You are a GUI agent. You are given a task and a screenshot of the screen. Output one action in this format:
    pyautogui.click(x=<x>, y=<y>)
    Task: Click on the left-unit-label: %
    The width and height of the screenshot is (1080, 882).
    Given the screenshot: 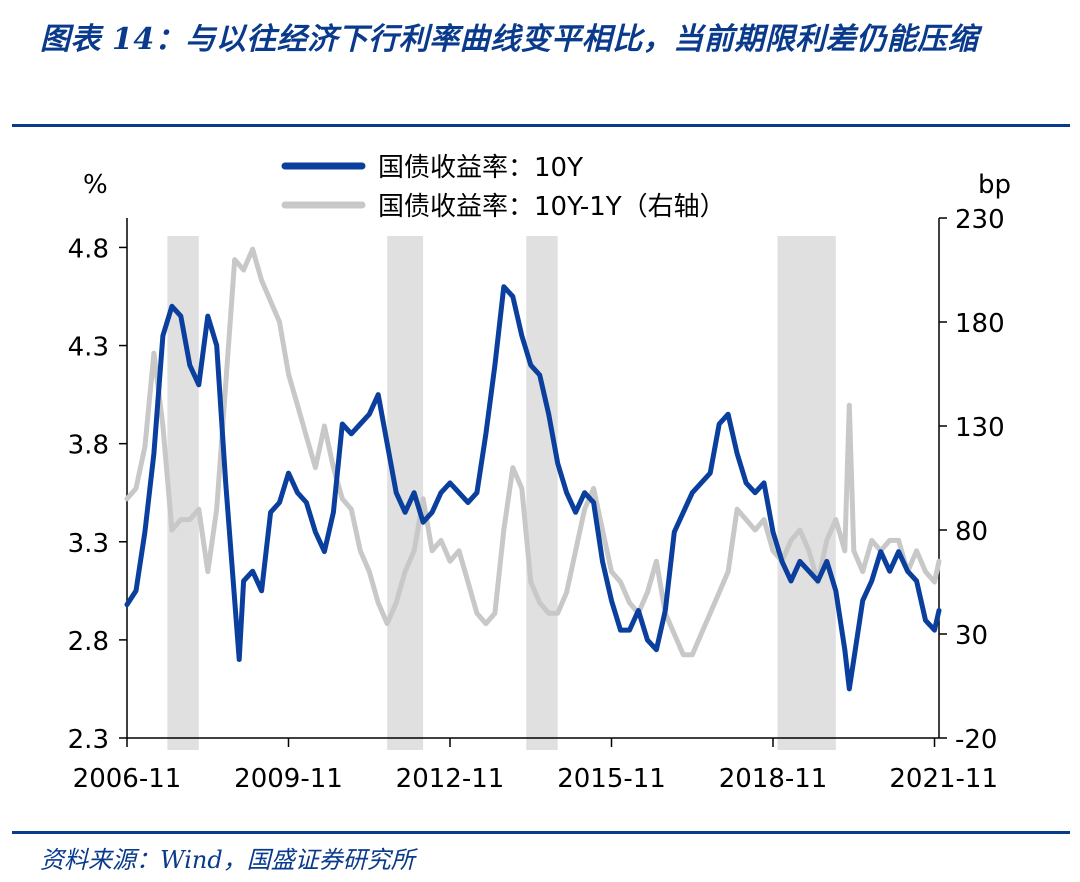 What is the action you would take?
    pyautogui.click(x=95, y=185)
    